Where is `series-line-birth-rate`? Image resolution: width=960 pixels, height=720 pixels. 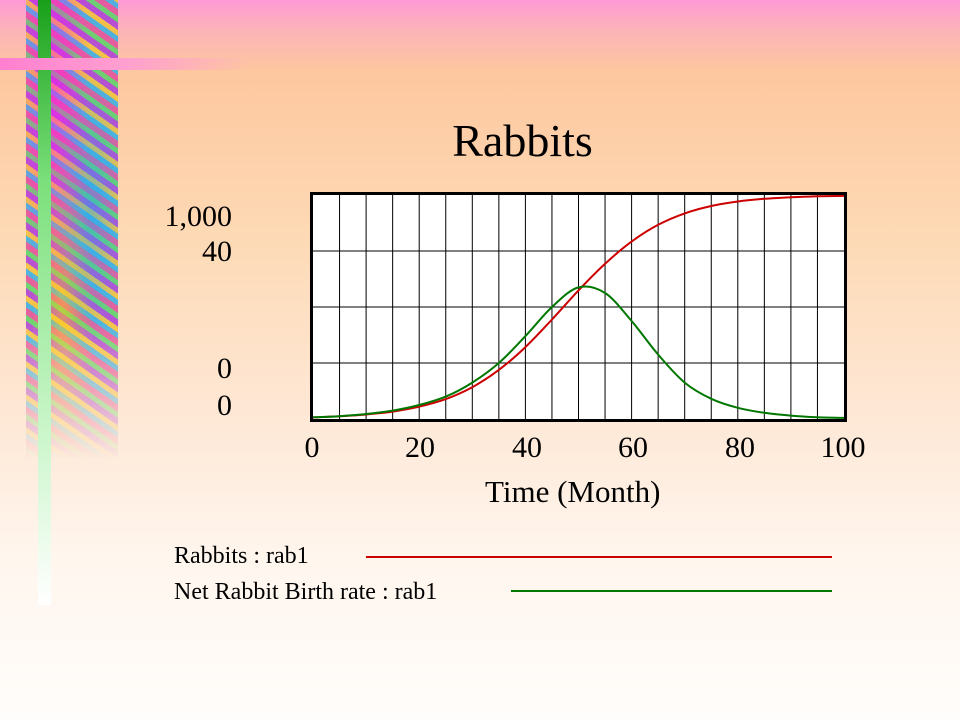 series-line-birth-rate is located at coordinates (578, 352).